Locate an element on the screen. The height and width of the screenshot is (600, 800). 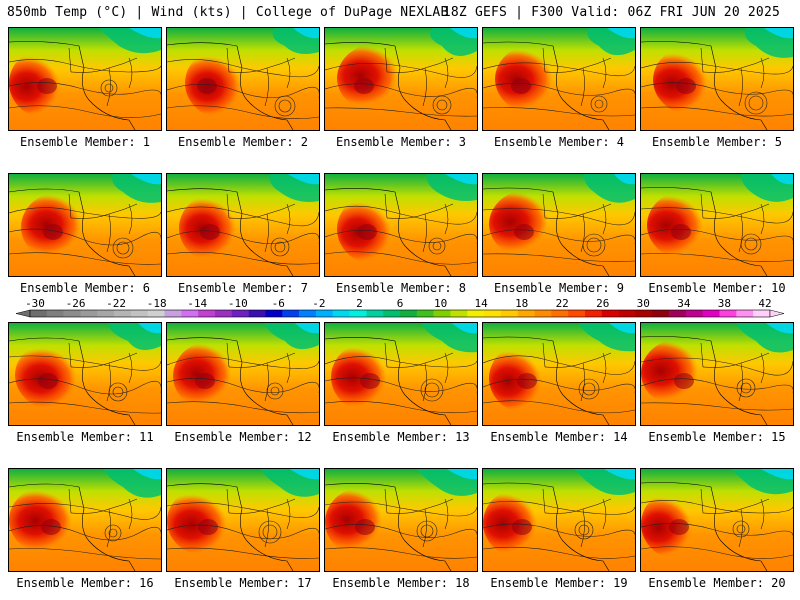
ensemble-member-label: Ensemble Member: 7 is located at coordinates (243, 288).